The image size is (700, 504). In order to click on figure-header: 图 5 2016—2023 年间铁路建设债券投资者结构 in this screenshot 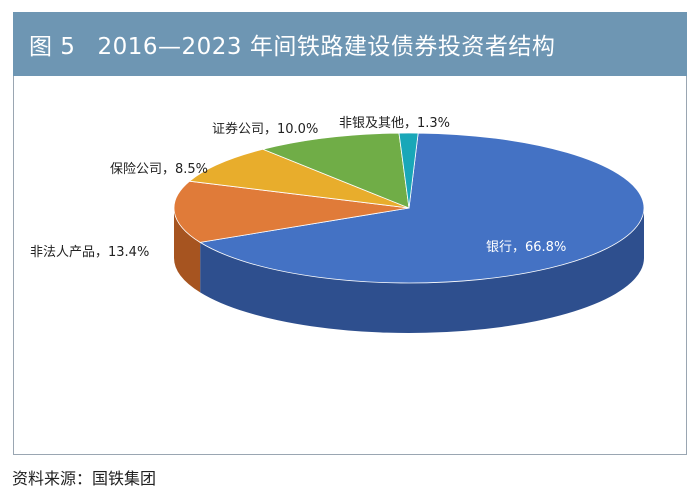, I will do `click(350, 44)`.